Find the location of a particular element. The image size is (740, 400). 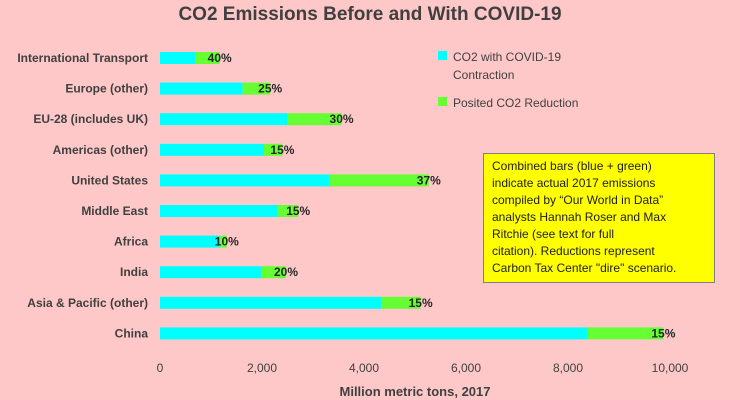

category-label: Americas (other) is located at coordinates (100, 150).